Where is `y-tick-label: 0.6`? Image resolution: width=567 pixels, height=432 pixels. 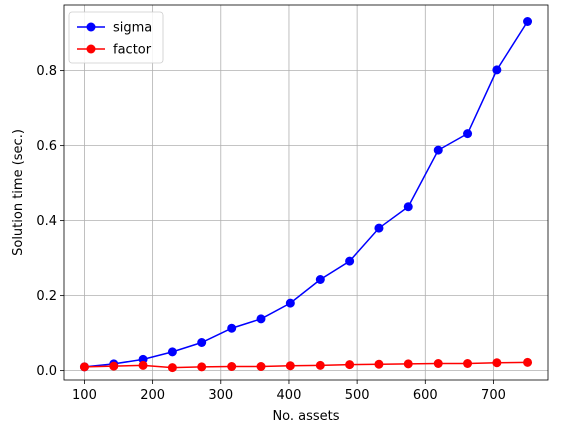
y-tick-label: 0.6 is located at coordinates (46, 146).